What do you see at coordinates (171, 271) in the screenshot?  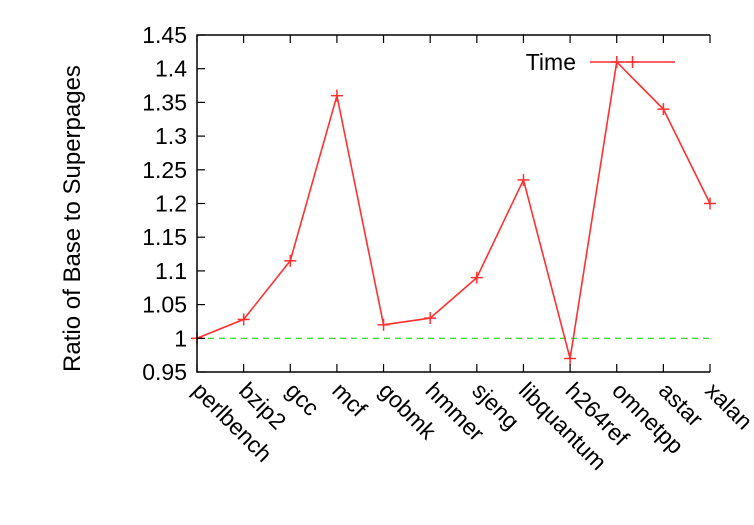 I see `y-tick-label: 1.1` at bounding box center [171, 271].